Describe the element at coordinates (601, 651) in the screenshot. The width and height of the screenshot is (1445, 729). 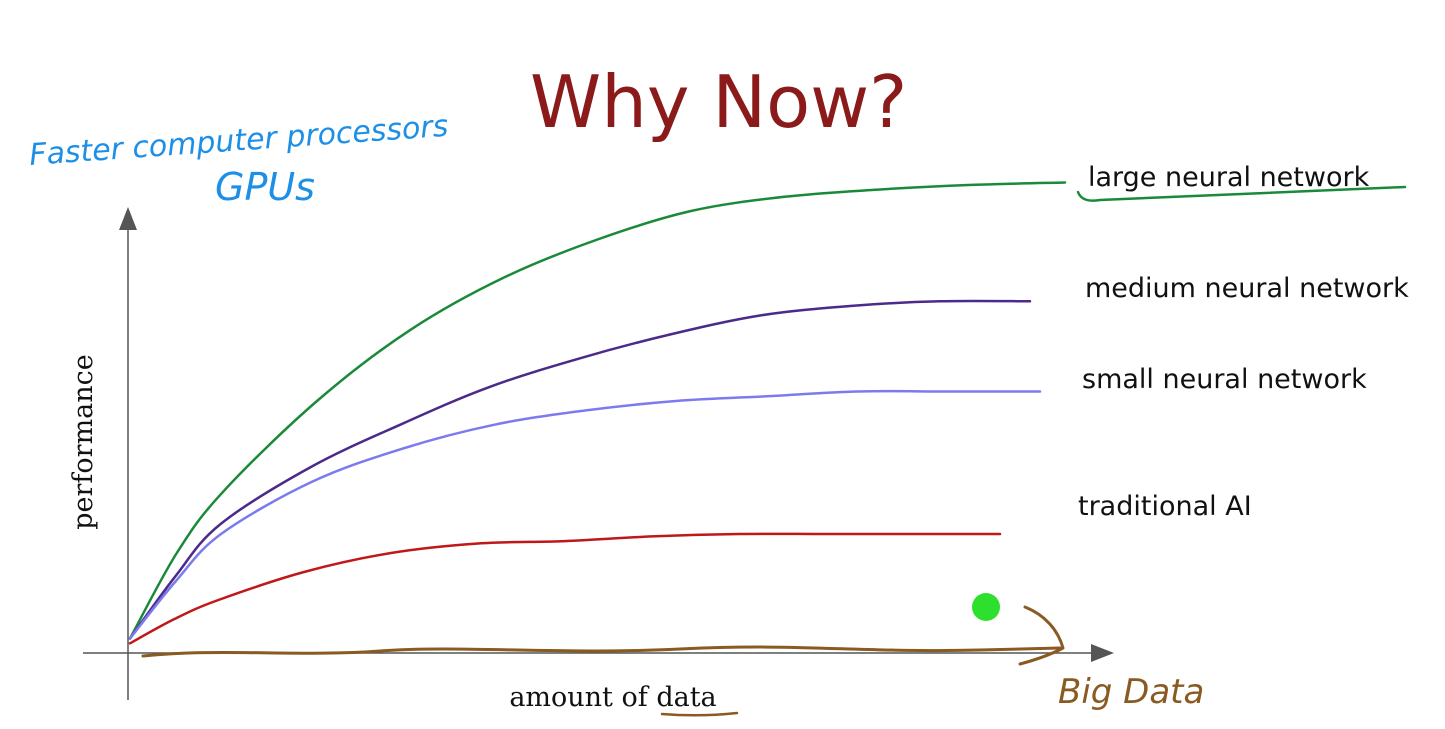
I see `big-data-axis-stroke` at that location.